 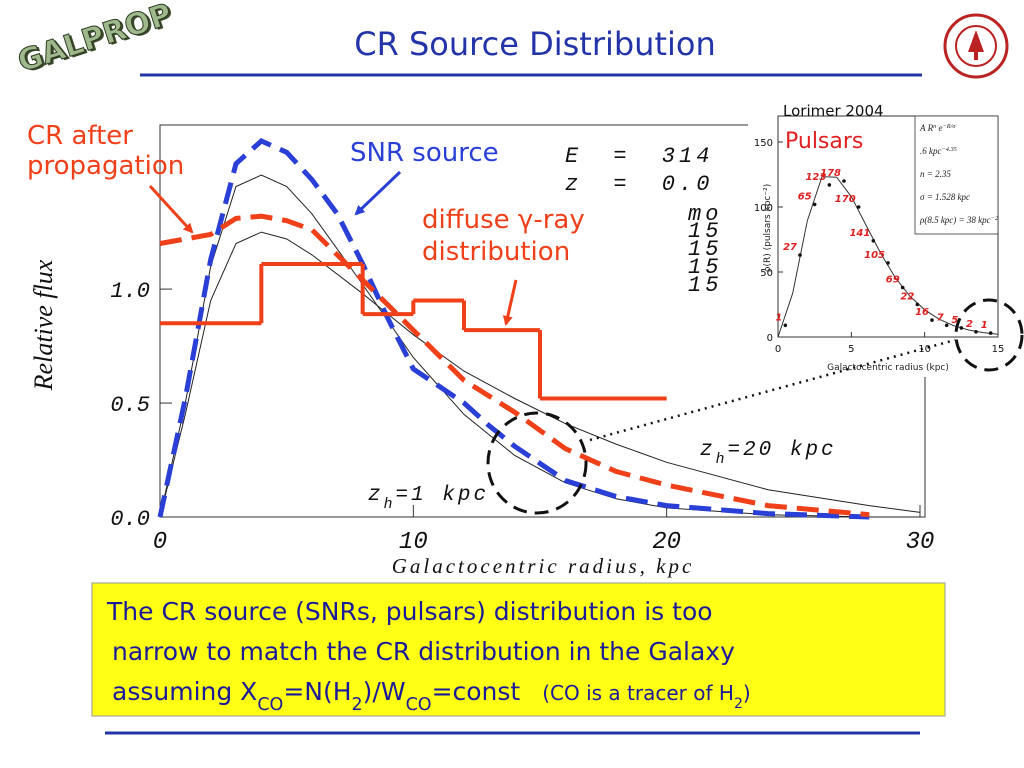 I want to click on zh-label: zh=20 kpc, so click(x=768, y=453).